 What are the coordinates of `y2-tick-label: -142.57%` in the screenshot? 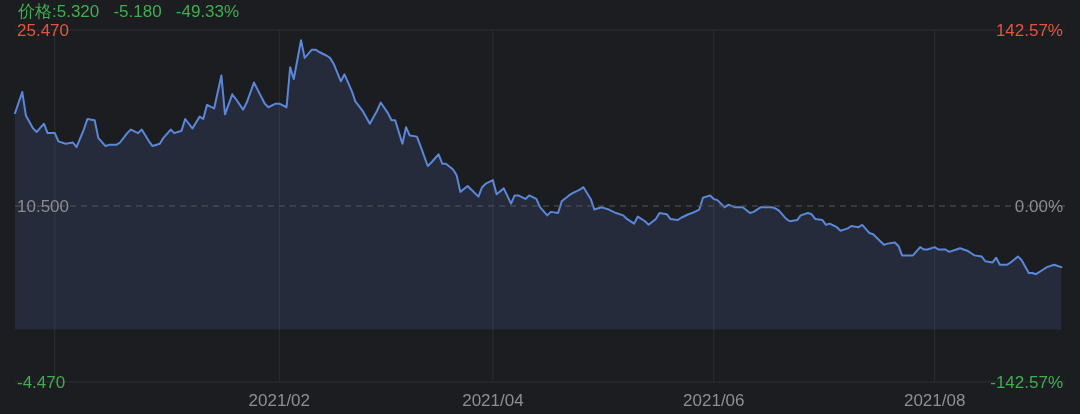 It's located at (1026, 382).